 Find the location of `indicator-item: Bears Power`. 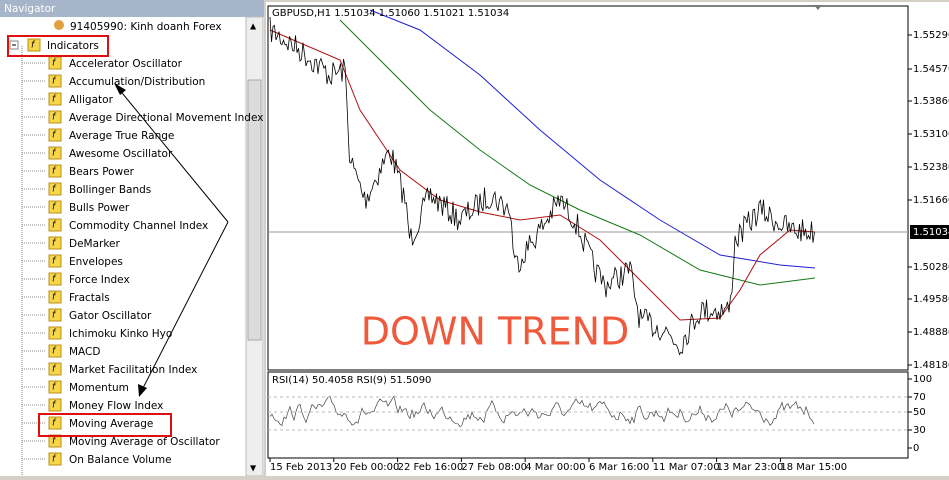

indicator-item: Bears Power is located at coordinates (102, 172).